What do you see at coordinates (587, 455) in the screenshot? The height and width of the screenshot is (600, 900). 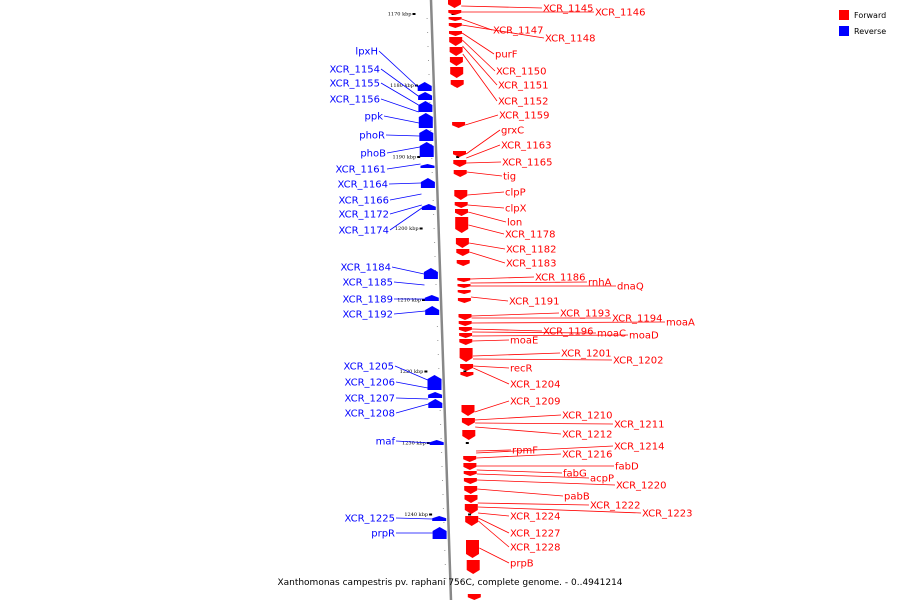 I see `forward-gene-label: XCR_1216` at bounding box center [587, 455].